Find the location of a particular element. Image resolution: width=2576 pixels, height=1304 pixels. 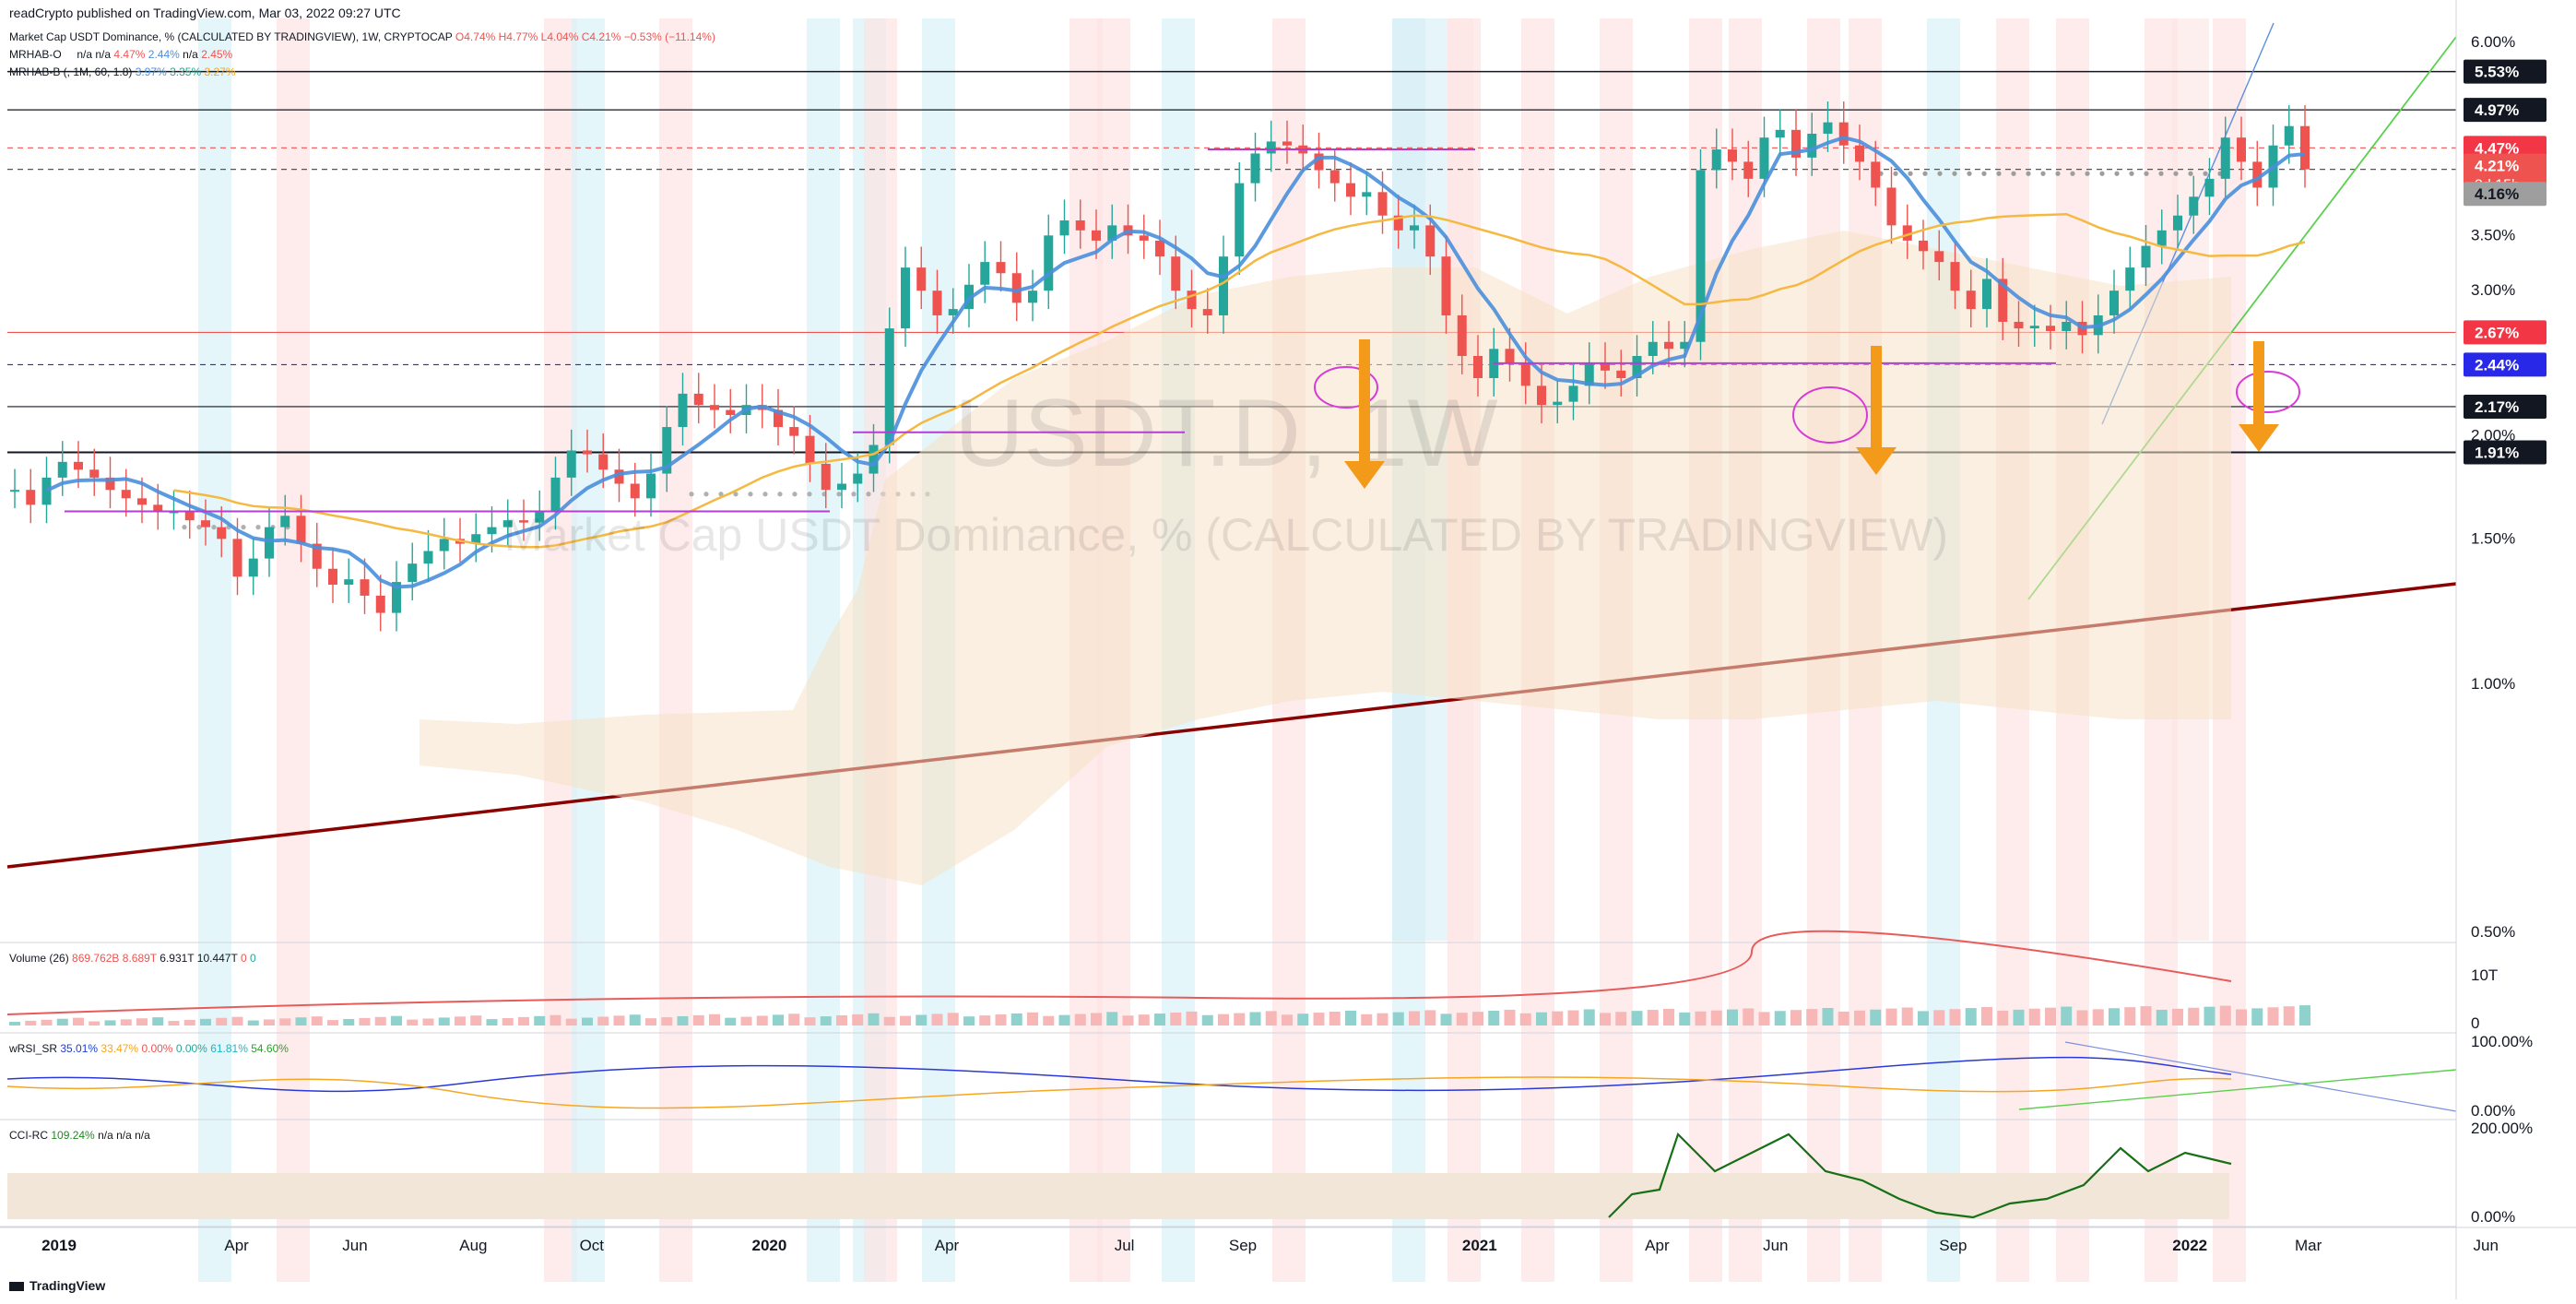

rsi-line is located at coordinates (1119, 1074).